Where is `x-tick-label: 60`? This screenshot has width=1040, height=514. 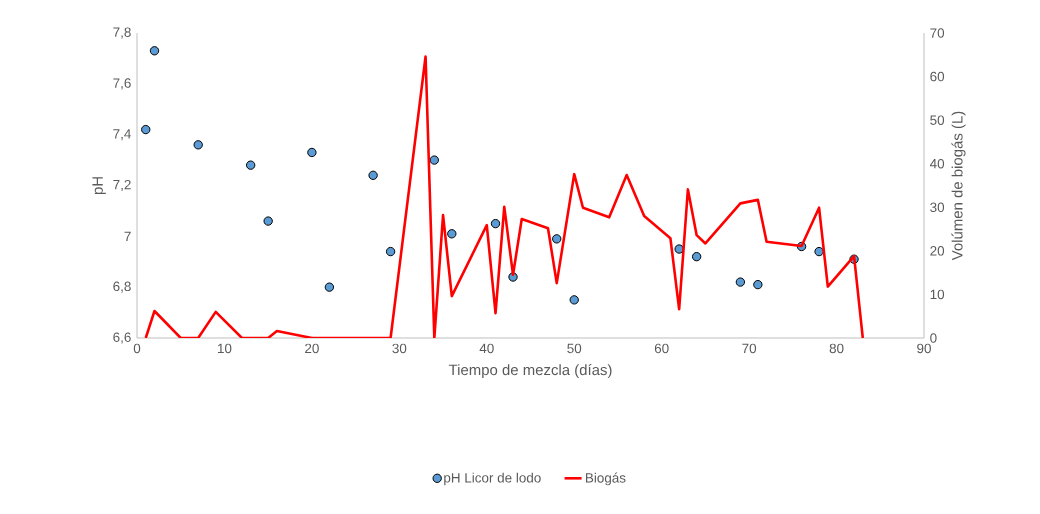 x-tick-label: 60 is located at coordinates (661, 348).